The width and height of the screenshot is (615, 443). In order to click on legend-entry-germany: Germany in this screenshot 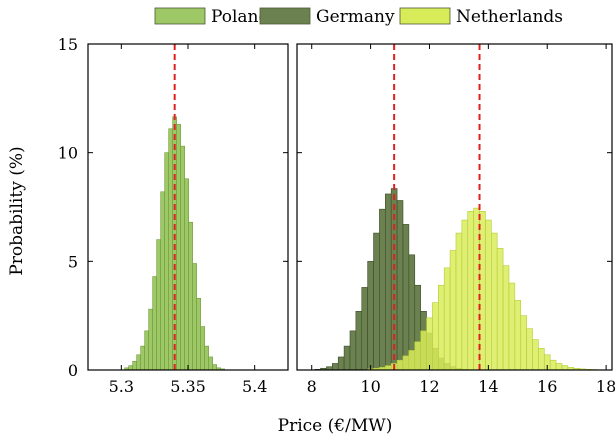, I will do `click(327, 17)`.